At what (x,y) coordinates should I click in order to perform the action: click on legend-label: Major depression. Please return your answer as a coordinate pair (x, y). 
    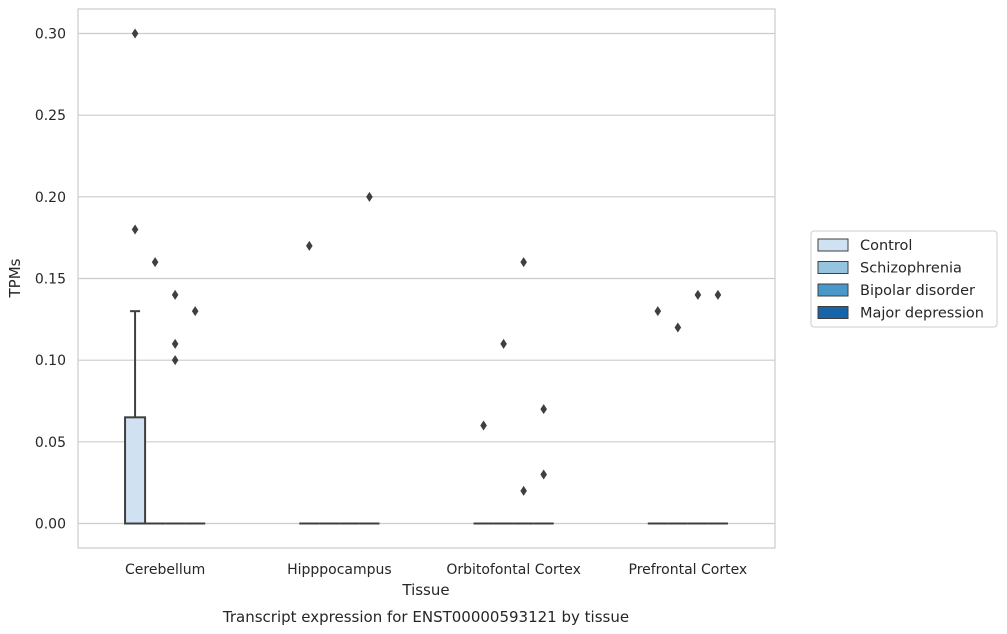
    Looking at the image, I should click on (922, 314).